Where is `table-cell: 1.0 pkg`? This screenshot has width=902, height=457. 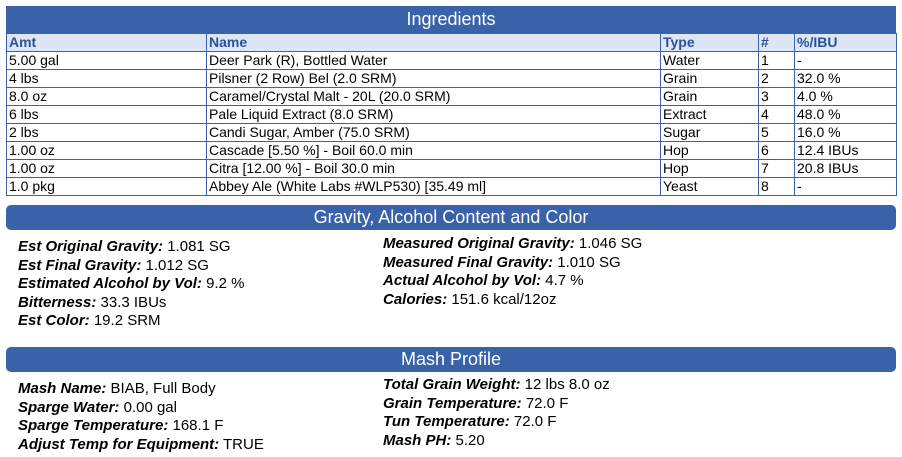
table-cell: 1.0 pkg is located at coordinates (106, 186).